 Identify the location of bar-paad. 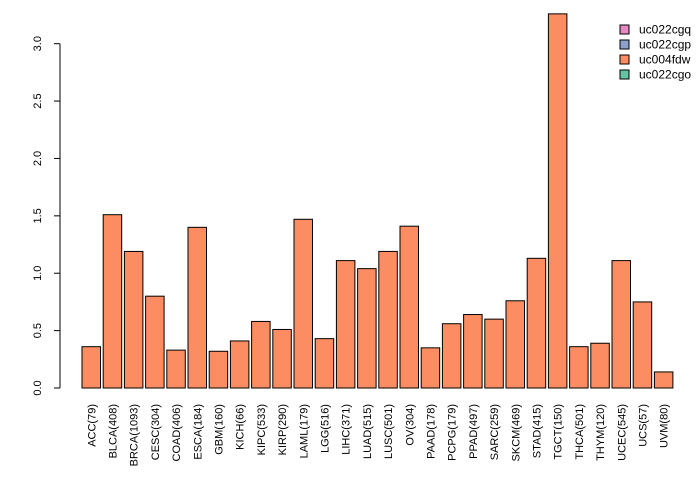
(430, 368).